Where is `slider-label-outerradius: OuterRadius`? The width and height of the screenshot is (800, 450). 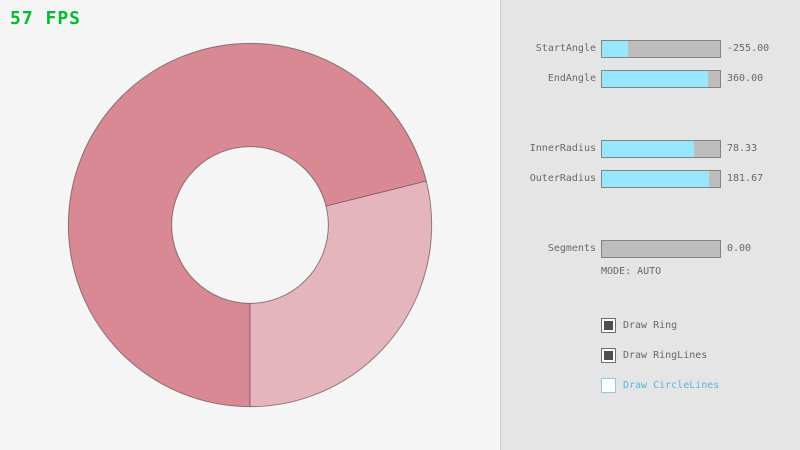
slider-label-outerradius: OuterRadius is located at coordinates (562, 178).